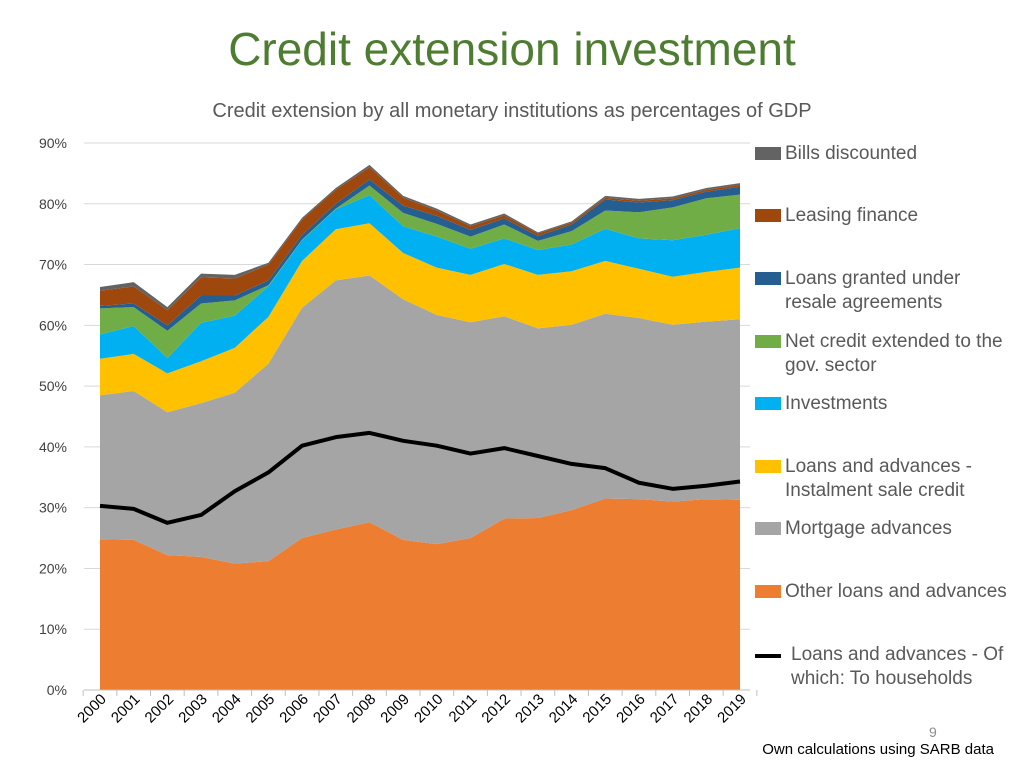 Image resolution: width=1024 pixels, height=768 pixels. What do you see at coordinates (530, 709) in the screenshot?
I see `x-tick-label: 2013` at bounding box center [530, 709].